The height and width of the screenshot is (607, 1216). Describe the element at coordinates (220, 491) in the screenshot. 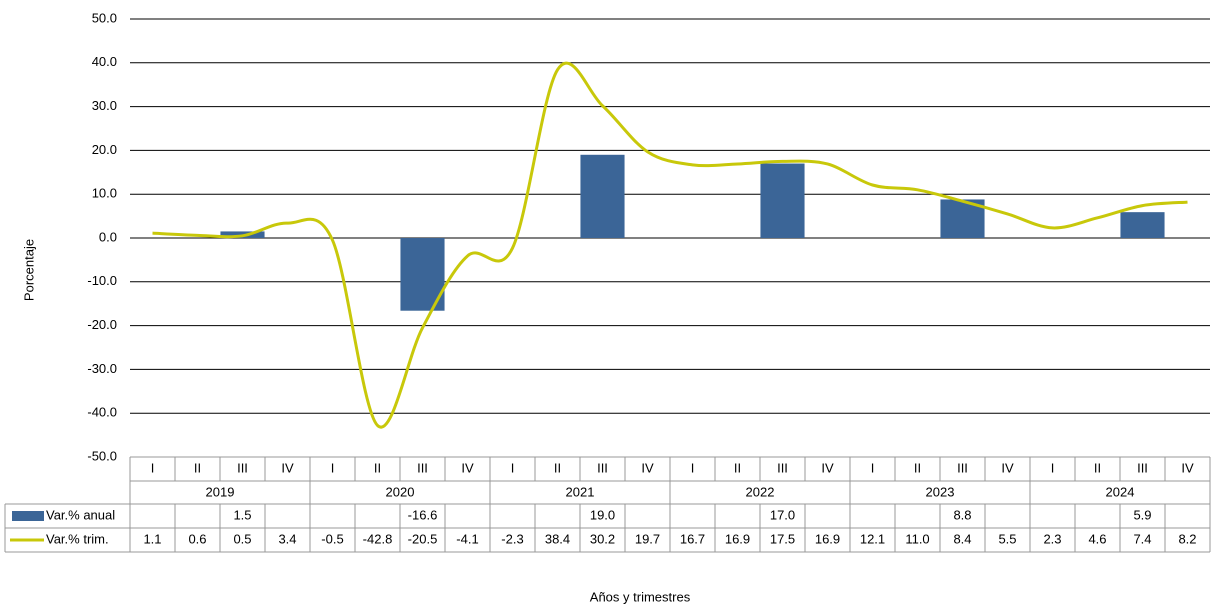

I see `year-label: 2019` at that location.